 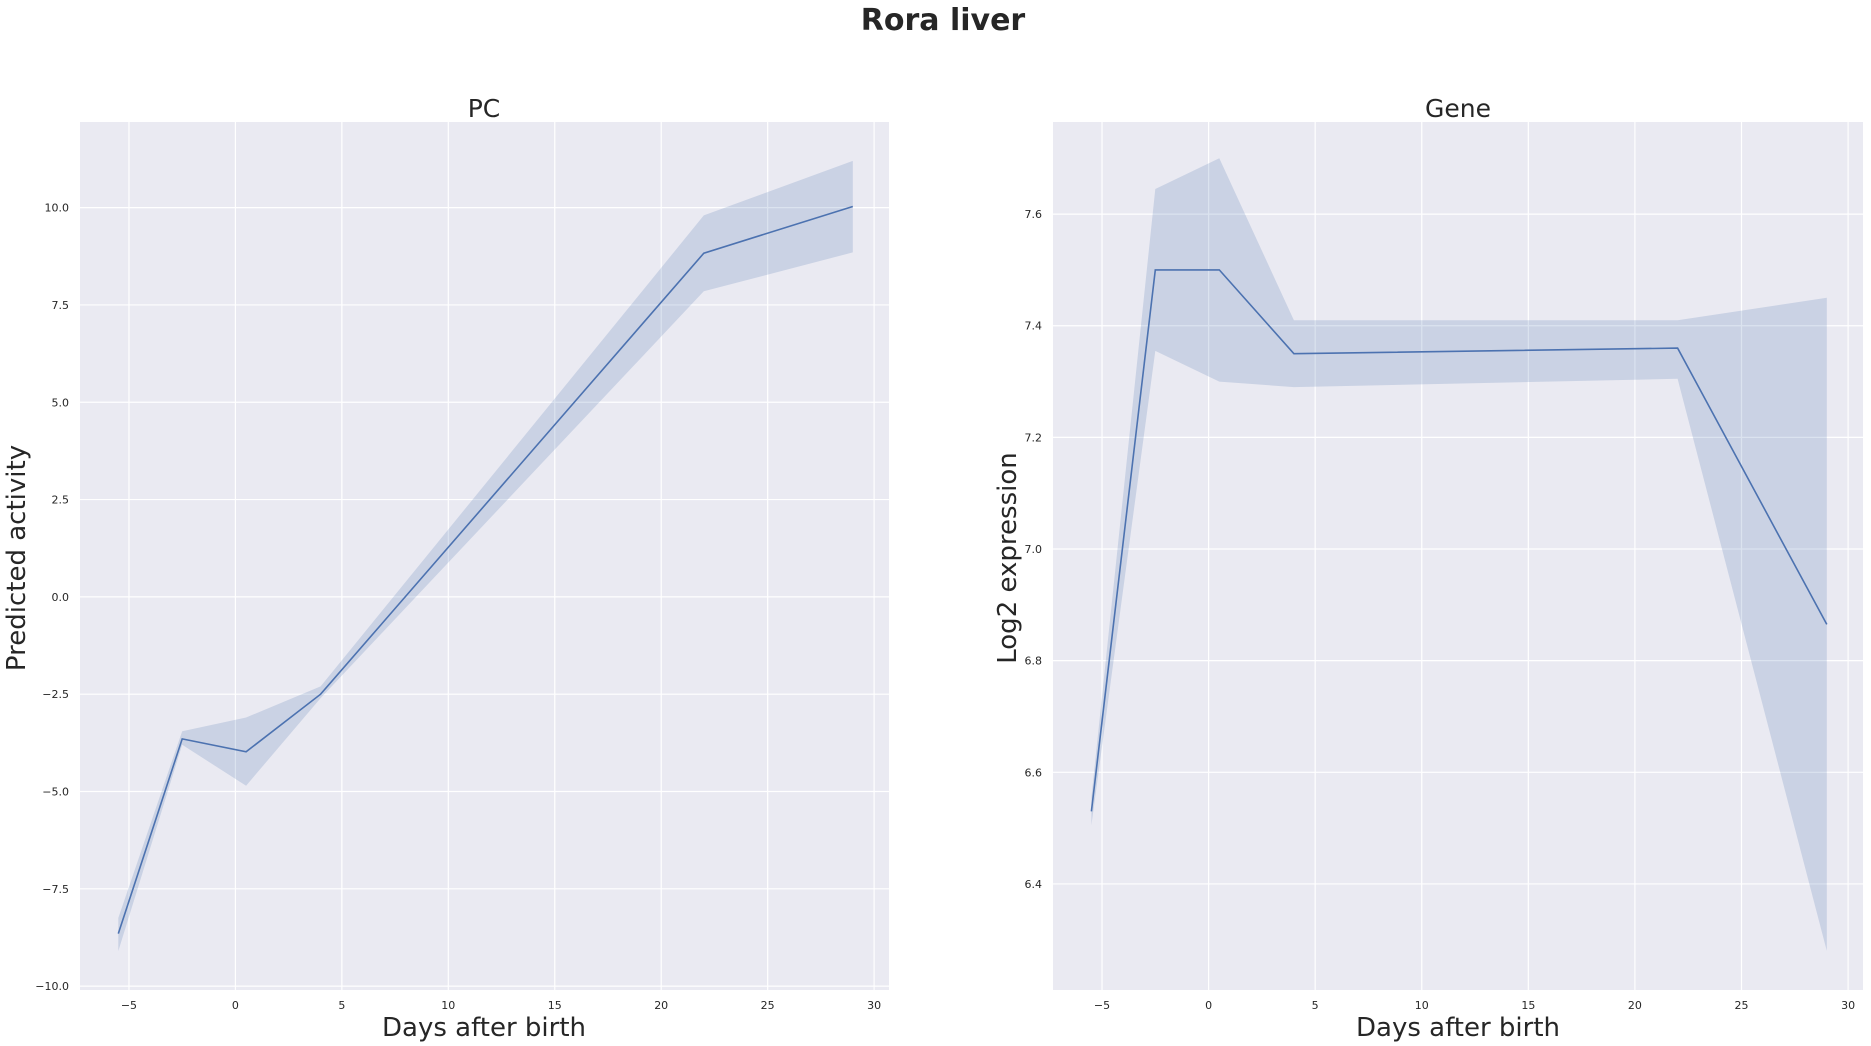 What do you see at coordinates (1034, 326) in the screenshot?
I see `gene-y-tick-label: 7.4` at bounding box center [1034, 326].